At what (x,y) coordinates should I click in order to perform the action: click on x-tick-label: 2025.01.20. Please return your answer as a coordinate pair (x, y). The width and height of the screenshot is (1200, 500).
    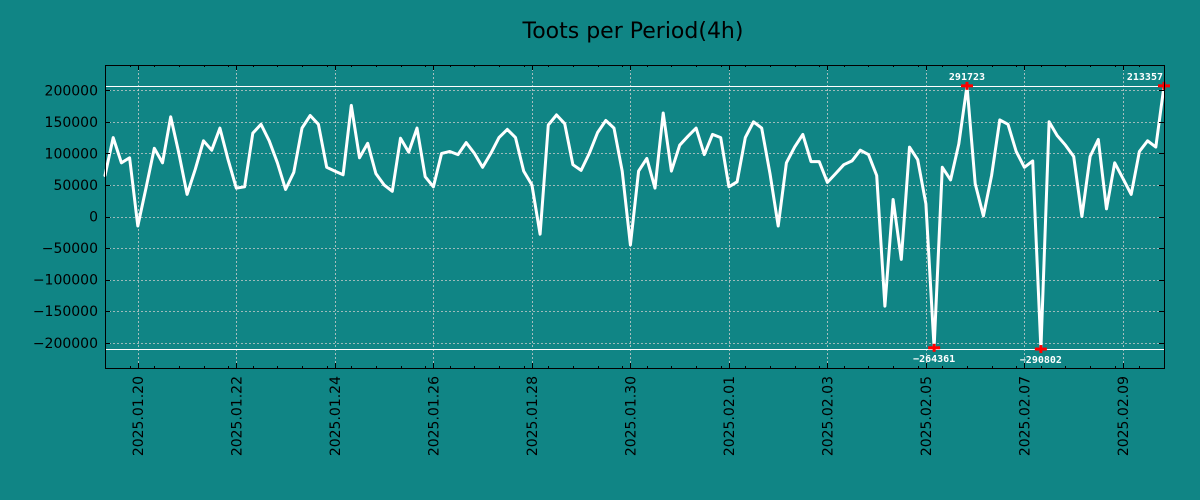
    Looking at the image, I should click on (139, 416).